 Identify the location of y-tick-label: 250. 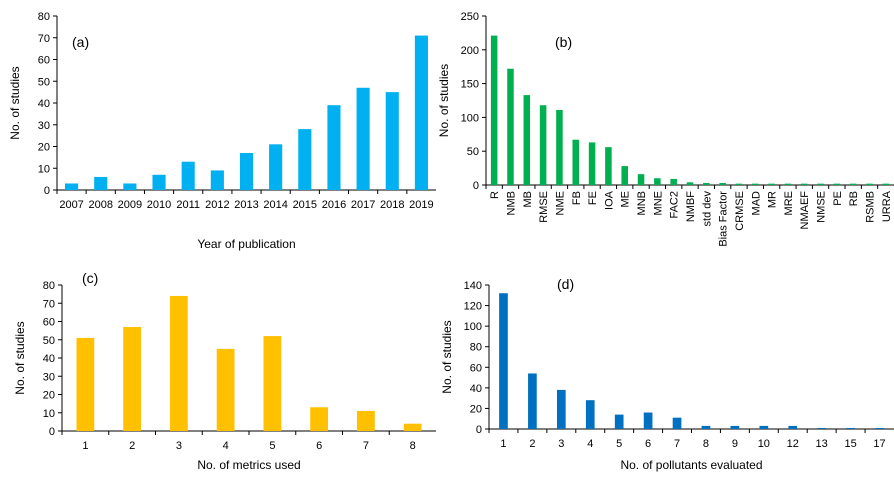
(470, 17).